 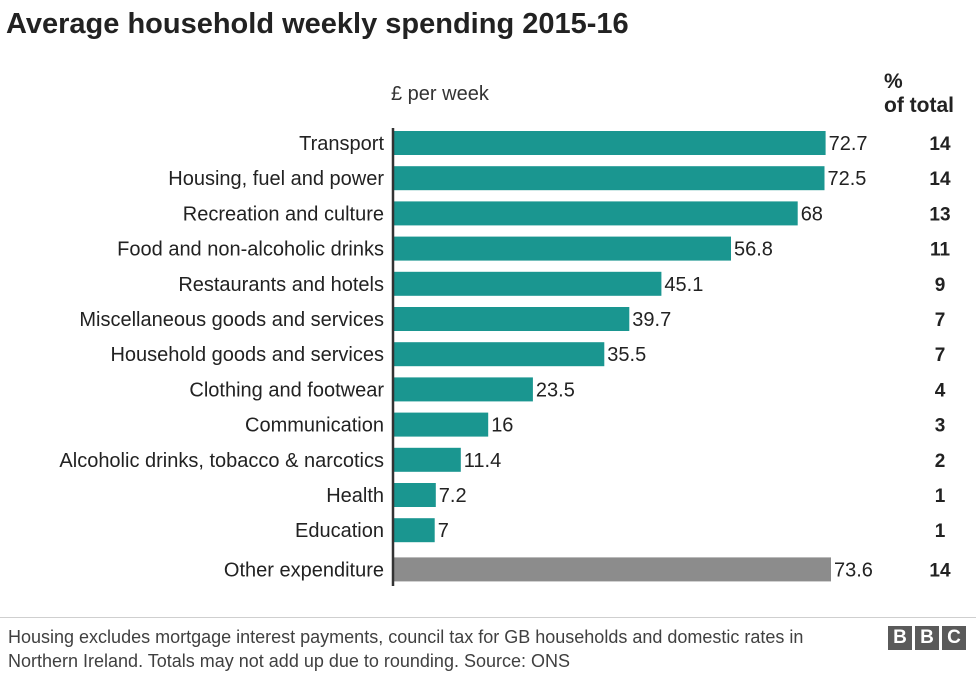 What do you see at coordinates (753, 250) in the screenshot?
I see `value-label: 56.8` at bounding box center [753, 250].